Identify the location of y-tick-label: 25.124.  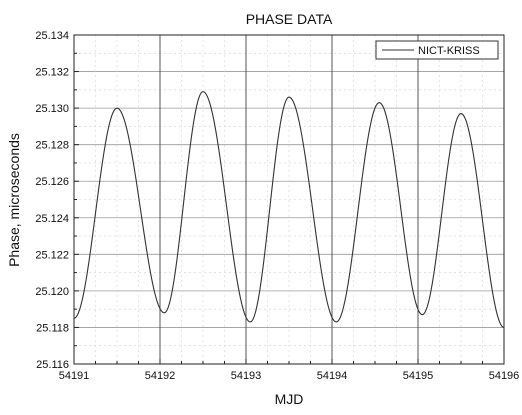
(52, 219).